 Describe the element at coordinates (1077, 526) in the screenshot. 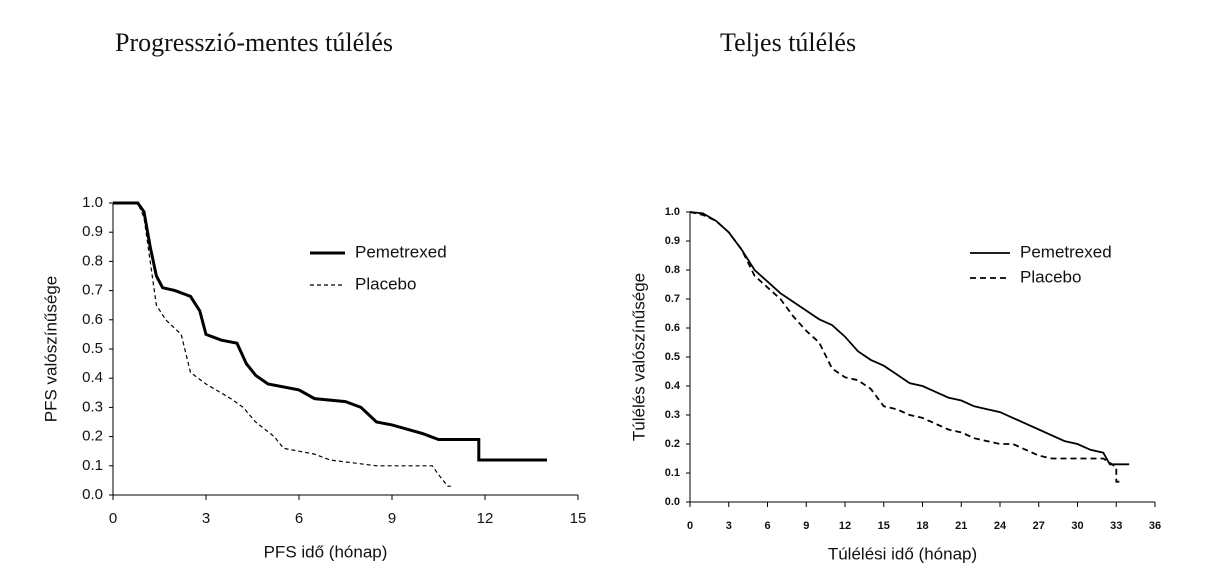

I see `x-tick-label: 30` at that location.